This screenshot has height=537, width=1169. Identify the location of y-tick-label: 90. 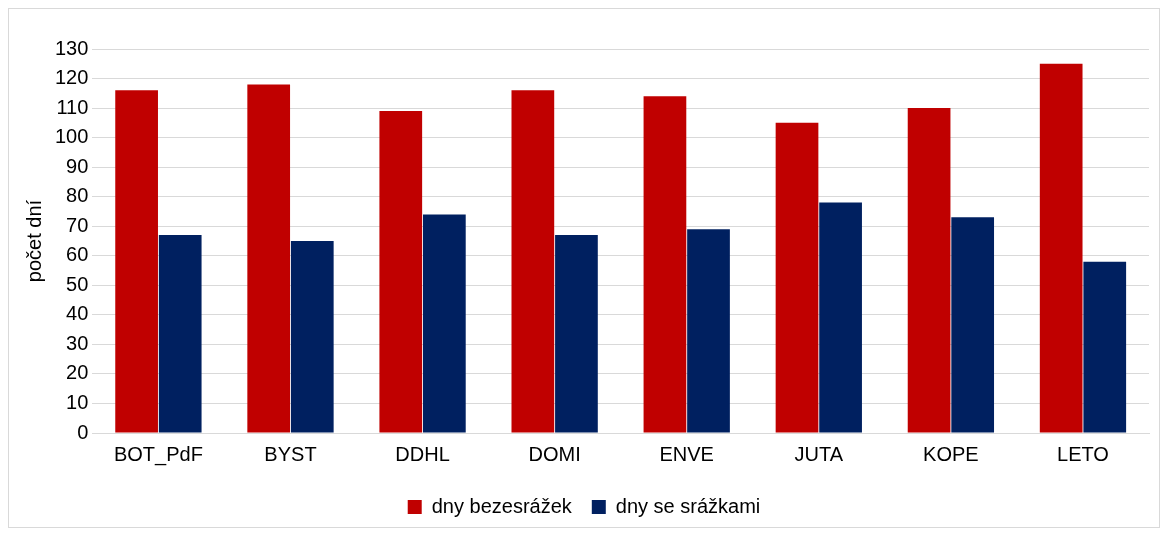
(77, 165).